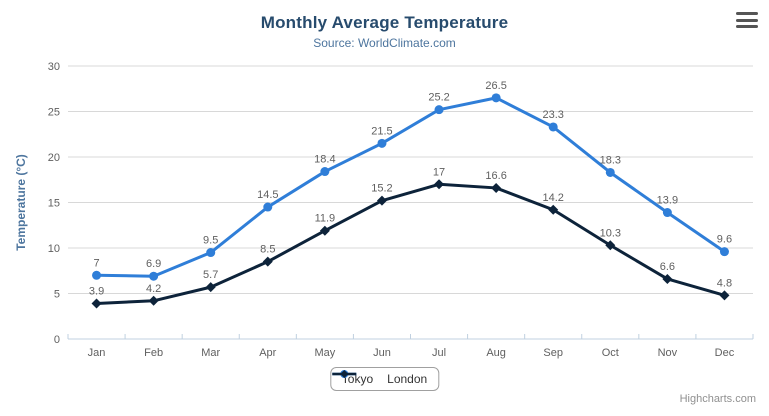 The width and height of the screenshot is (769, 416). Describe the element at coordinates (724, 240) in the screenshot. I see `data-label: 9.6` at that location.